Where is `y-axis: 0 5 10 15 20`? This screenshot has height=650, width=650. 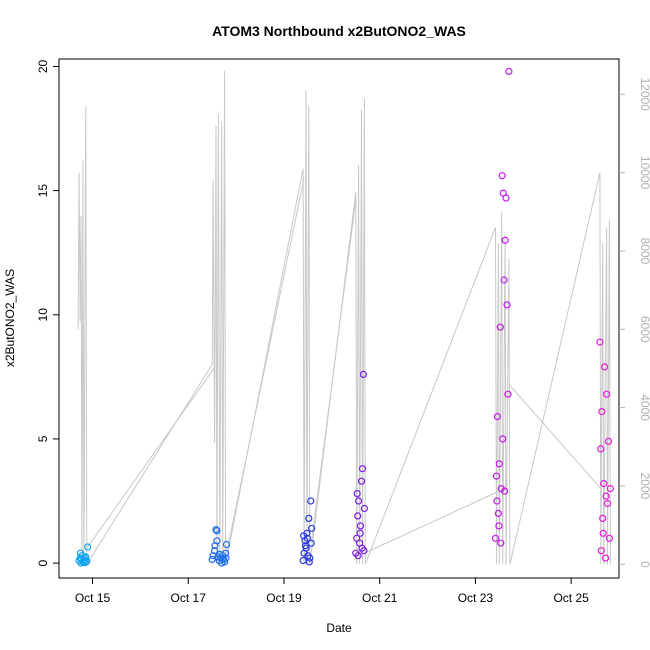
y-axis: 0 5 10 15 20 is located at coordinates (47, 312).